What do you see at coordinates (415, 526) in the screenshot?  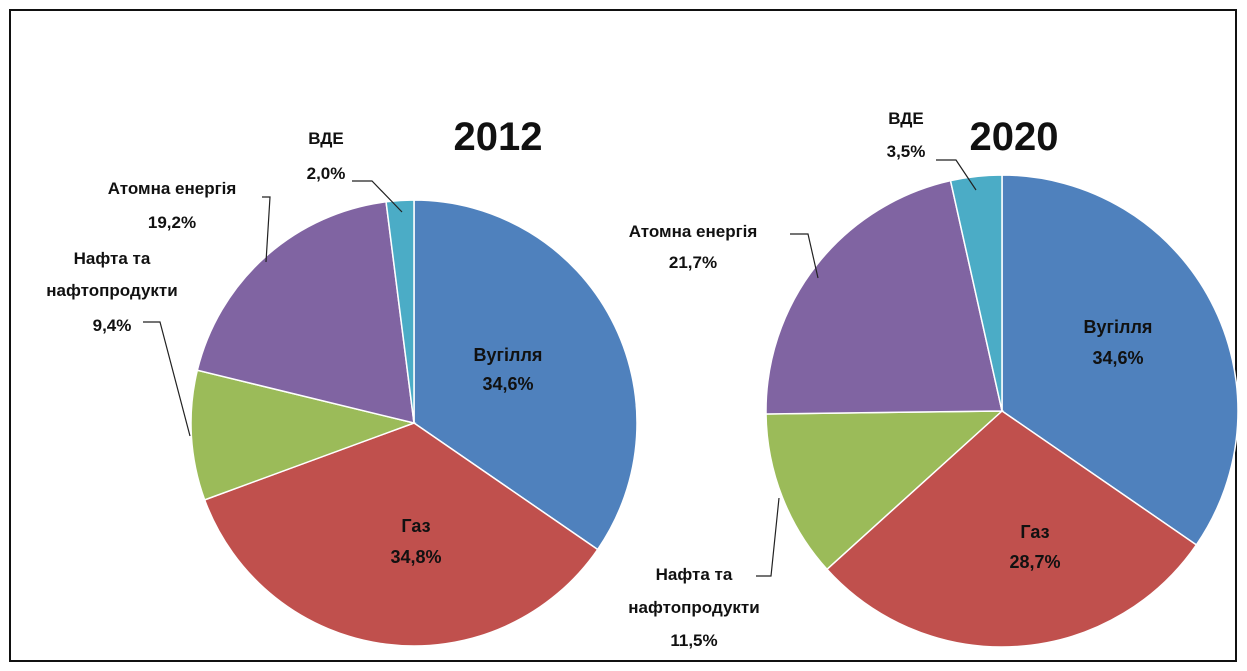 I see `label-gas-2012: Газ` at bounding box center [415, 526].